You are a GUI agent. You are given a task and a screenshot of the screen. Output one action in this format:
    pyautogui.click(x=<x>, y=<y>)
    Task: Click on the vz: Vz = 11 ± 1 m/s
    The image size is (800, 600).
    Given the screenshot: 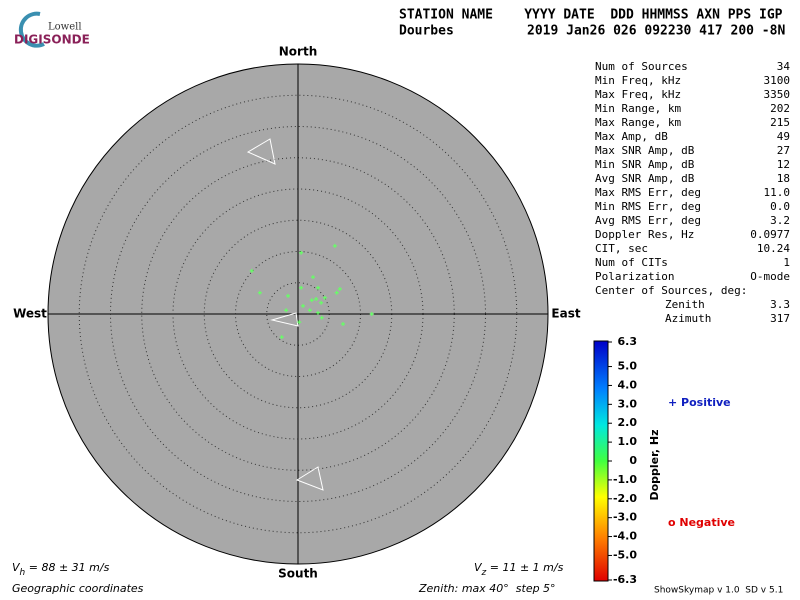 What is the action you would take?
    pyautogui.click(x=519, y=569)
    